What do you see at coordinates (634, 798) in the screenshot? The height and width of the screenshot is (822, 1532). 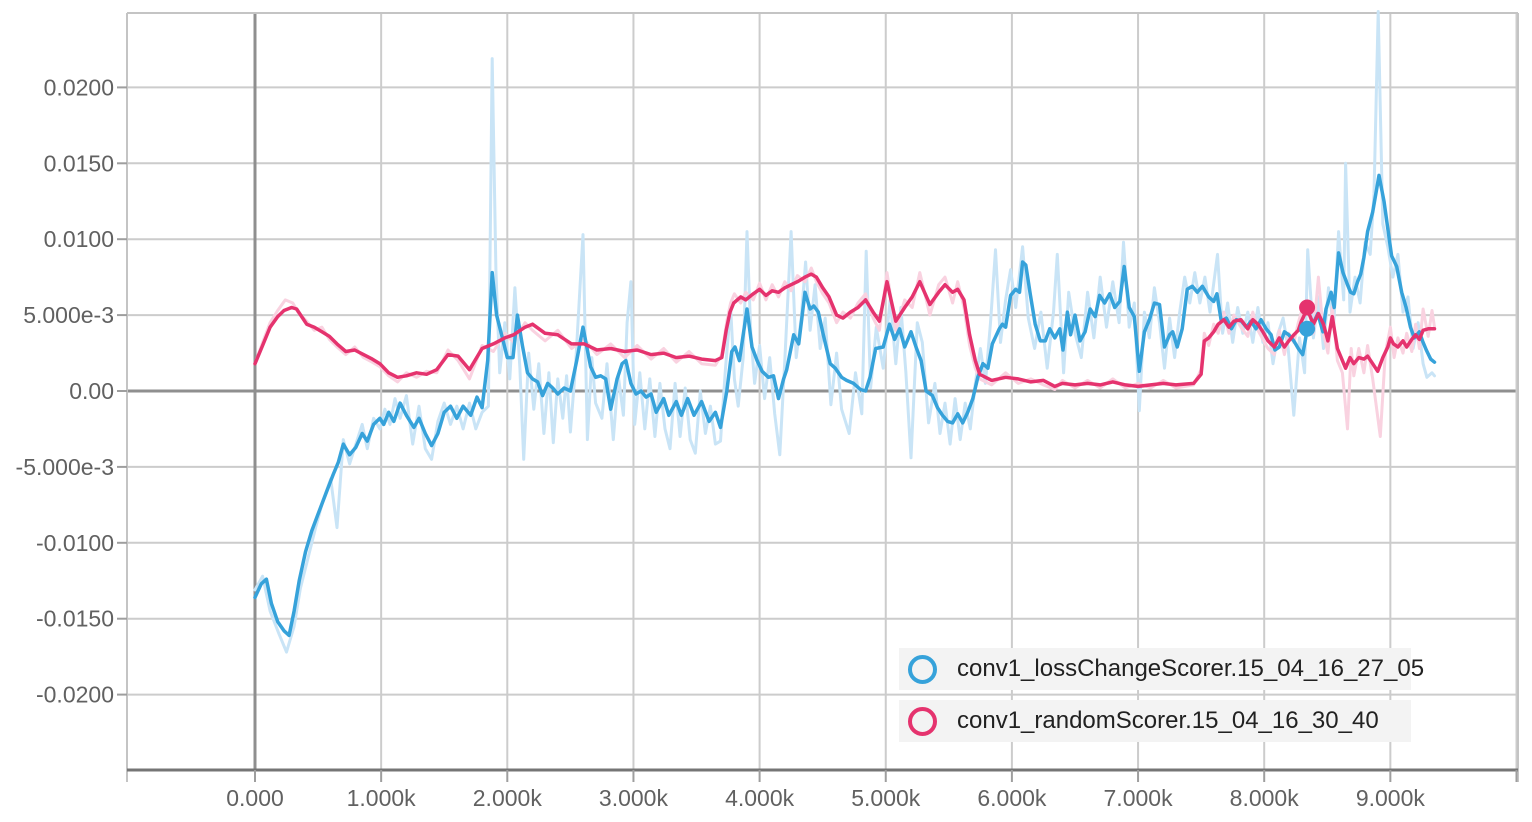 I see `x-axis-tick-label: 3.000k` at bounding box center [634, 798].